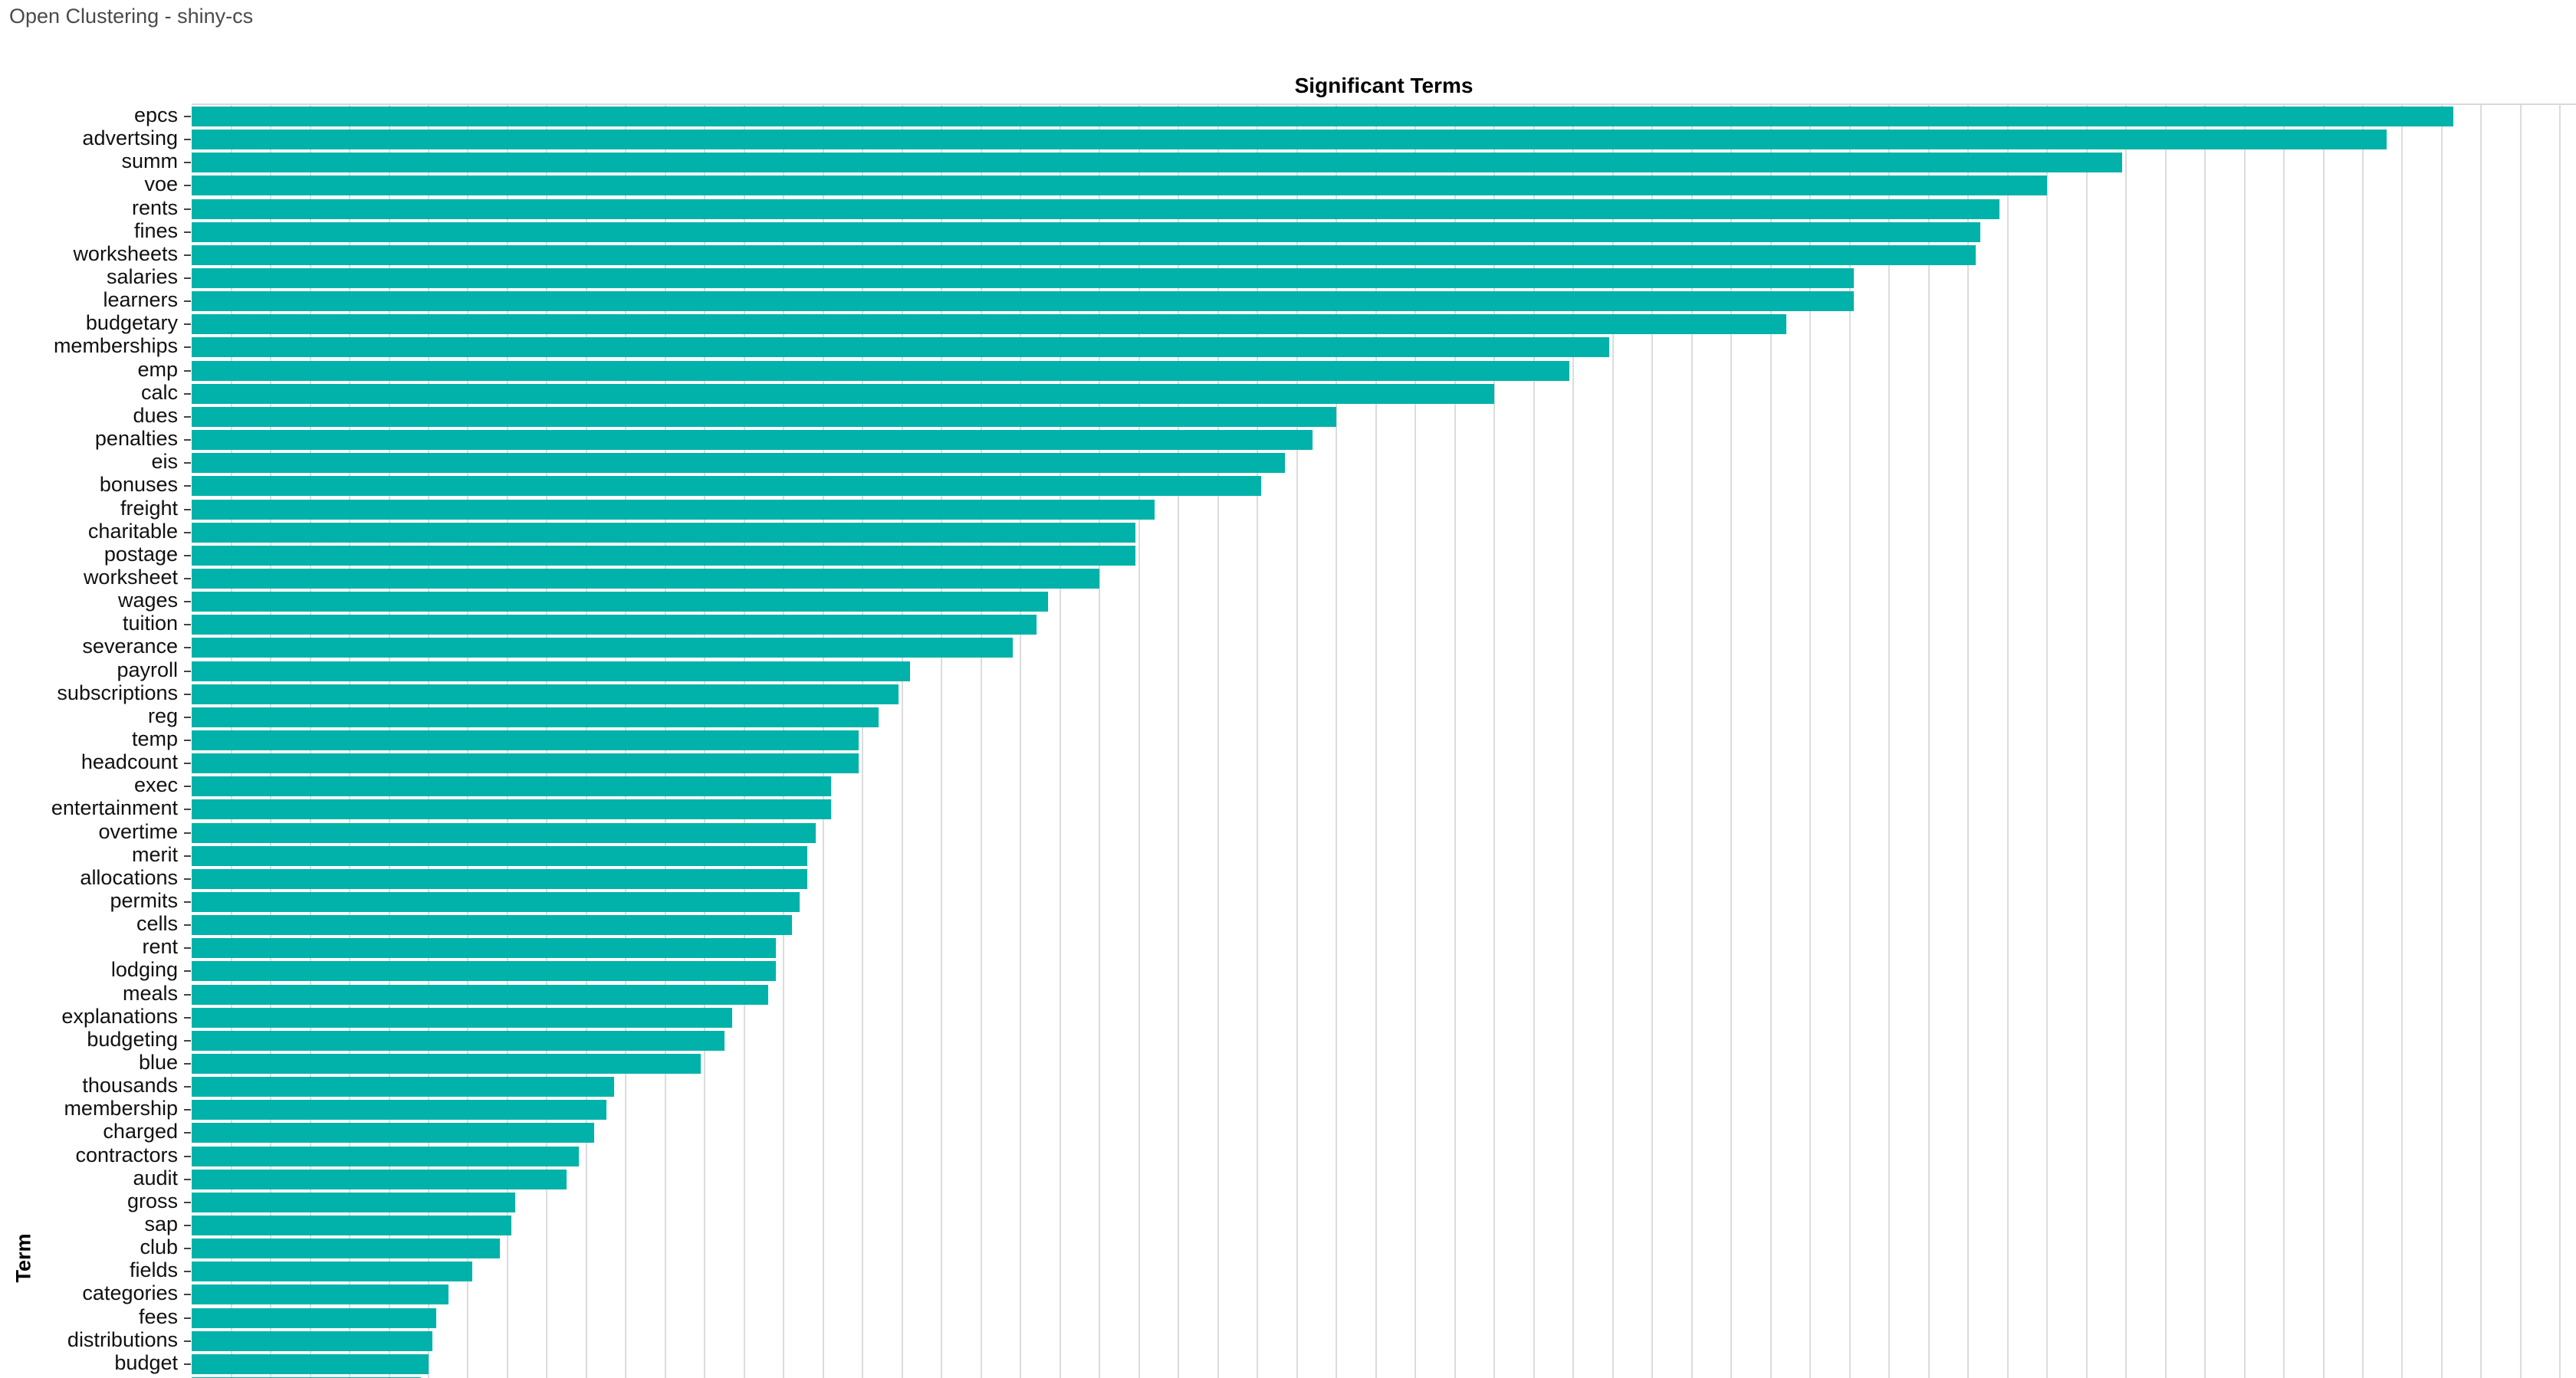  What do you see at coordinates (545, 694) in the screenshot?
I see `bar-subscriptions` at bounding box center [545, 694].